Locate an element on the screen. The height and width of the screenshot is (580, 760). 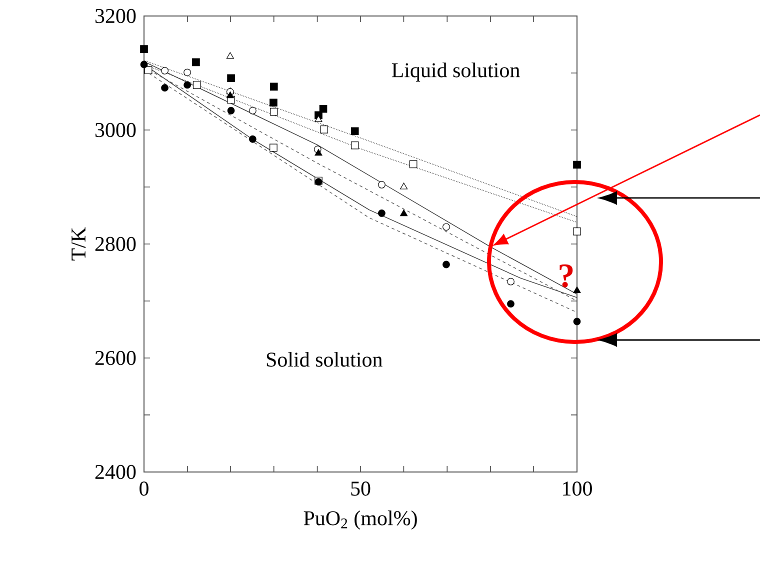
x-tick-label: 100 is located at coordinates (577, 489).